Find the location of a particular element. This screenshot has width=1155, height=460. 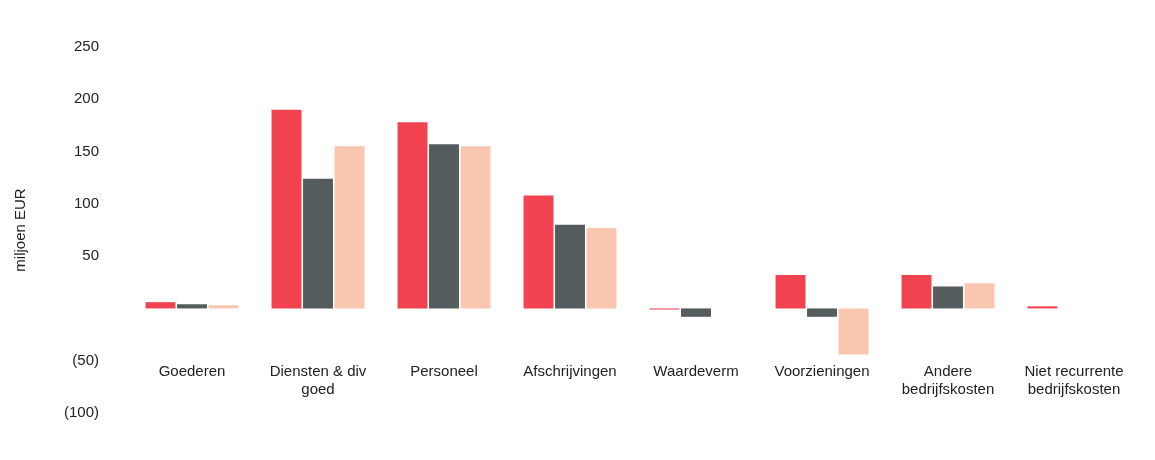

y-tick-label: 200 is located at coordinates (86, 98).